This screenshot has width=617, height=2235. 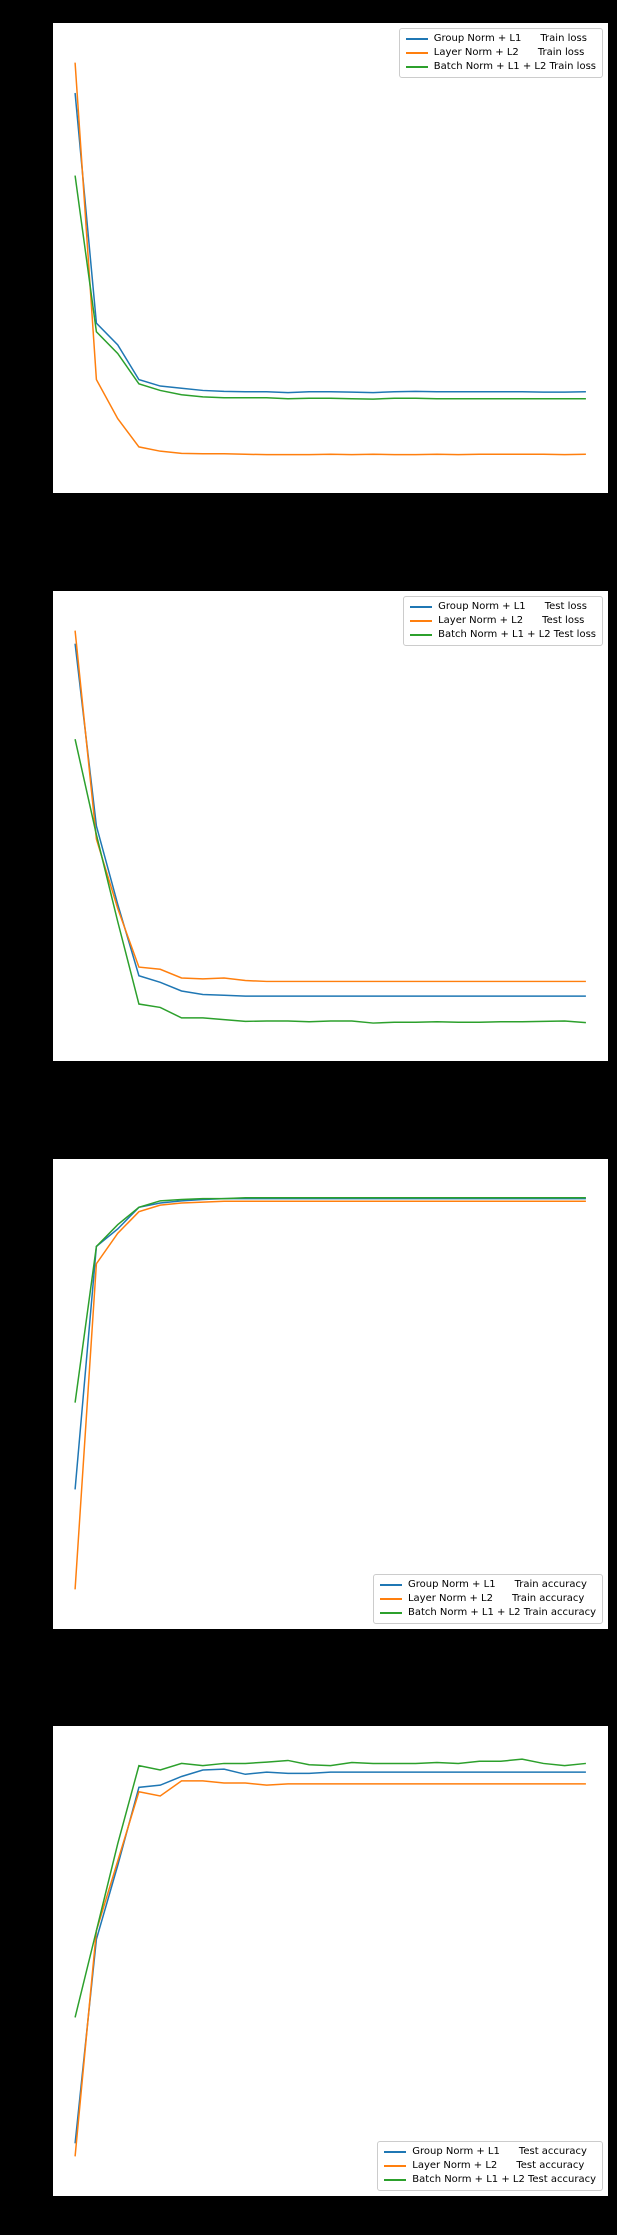 I want to click on legend-entry: Batch Norm + L1 + L2 Test accuracy, so click(x=490, y=2180).